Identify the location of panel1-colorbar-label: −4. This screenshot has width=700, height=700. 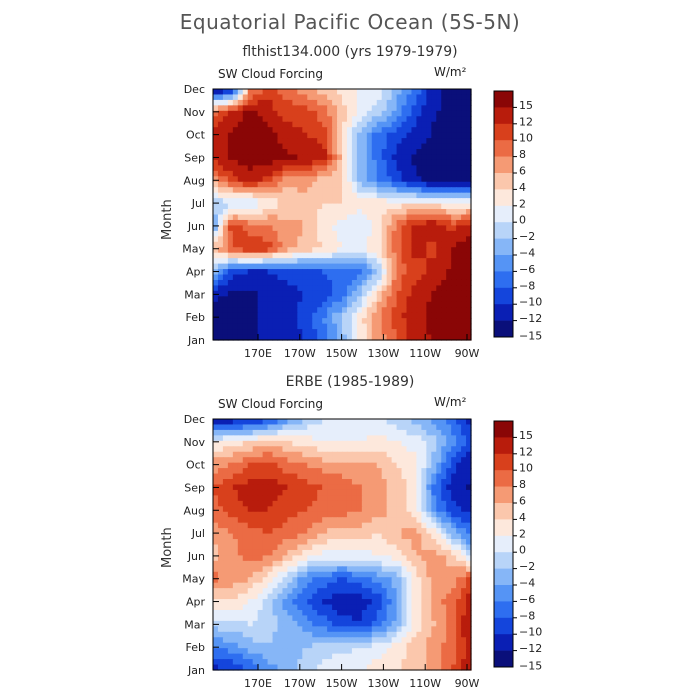
(527, 253).